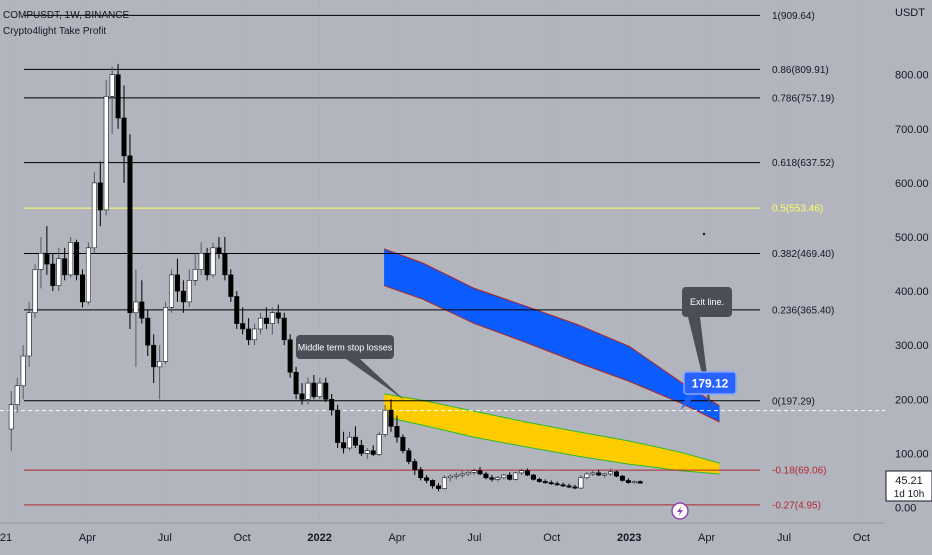  I want to click on fib-level-label: 0.786(757.19), so click(803, 98).